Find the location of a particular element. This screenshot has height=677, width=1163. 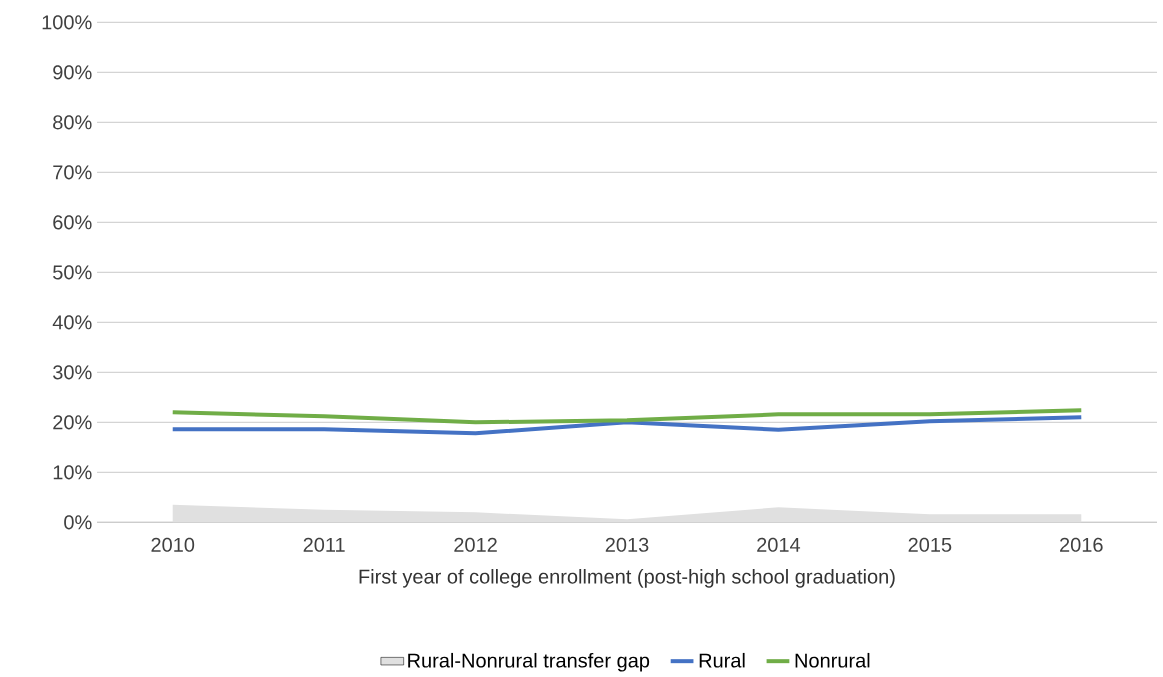

legend-label: Rural is located at coordinates (722, 660).